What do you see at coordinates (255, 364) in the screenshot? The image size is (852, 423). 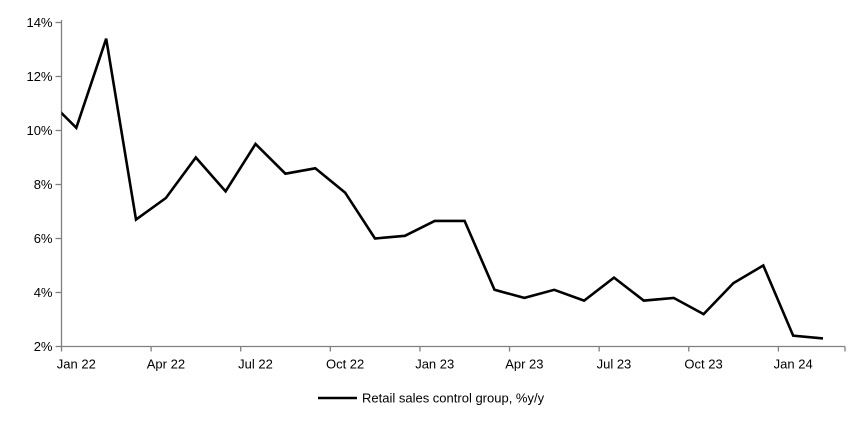 I see `x-tick-label: Jul 22` at bounding box center [255, 364].